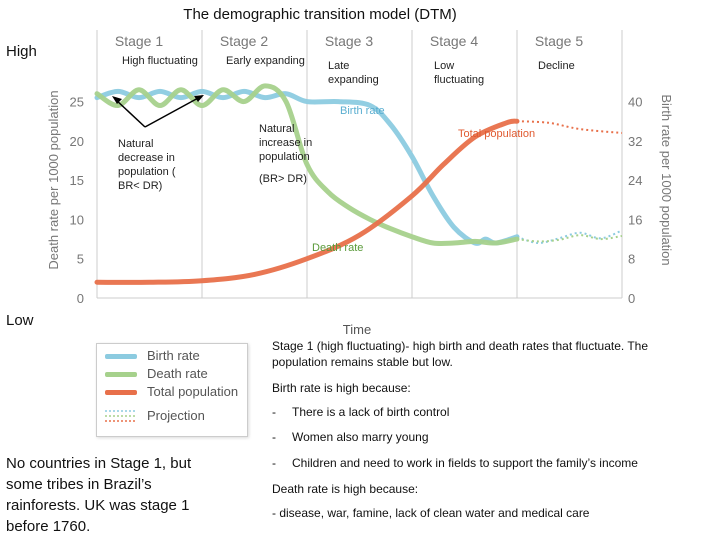  What do you see at coordinates (244, 41) in the screenshot?
I see `stage-label: Stage 2` at bounding box center [244, 41].